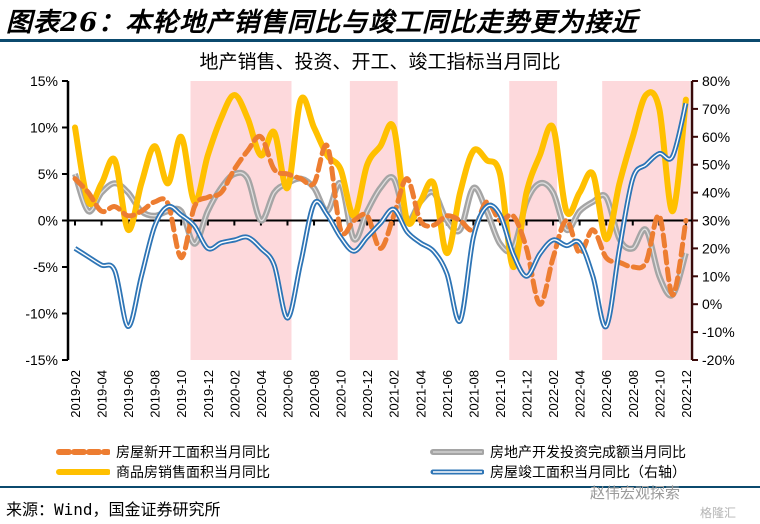  I want to click on x-axis-tick-label: 2021-10, so click(500, 394).